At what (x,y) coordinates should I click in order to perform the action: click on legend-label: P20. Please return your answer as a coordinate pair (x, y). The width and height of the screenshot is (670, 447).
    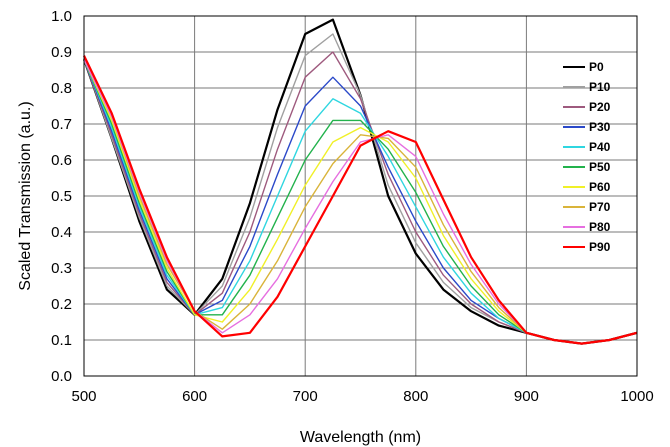
    Looking at the image, I should click on (600, 107).